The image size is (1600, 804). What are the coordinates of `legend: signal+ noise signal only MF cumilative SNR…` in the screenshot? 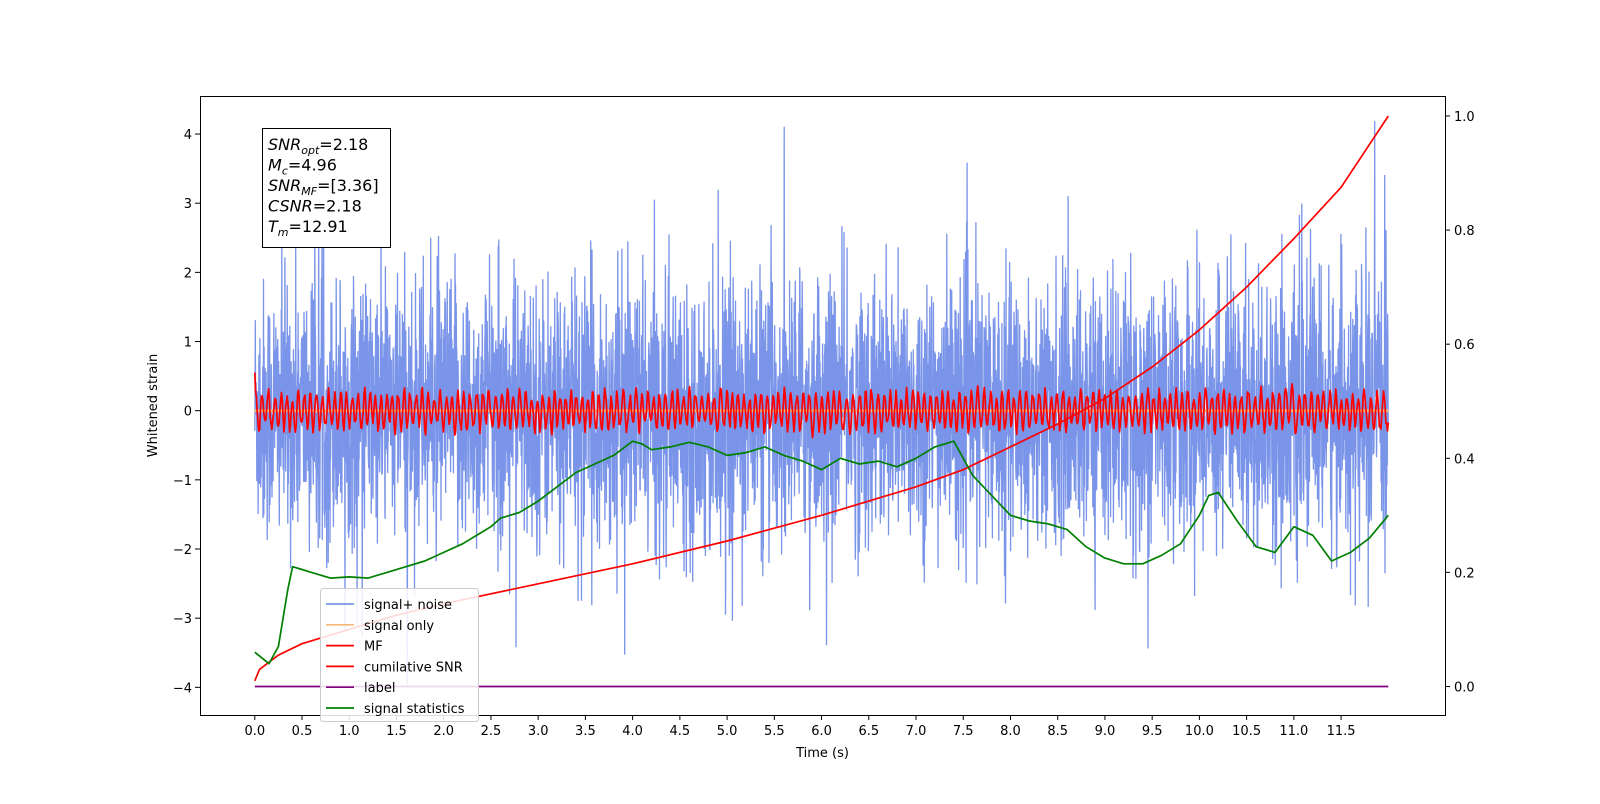 It's located at (399, 655).